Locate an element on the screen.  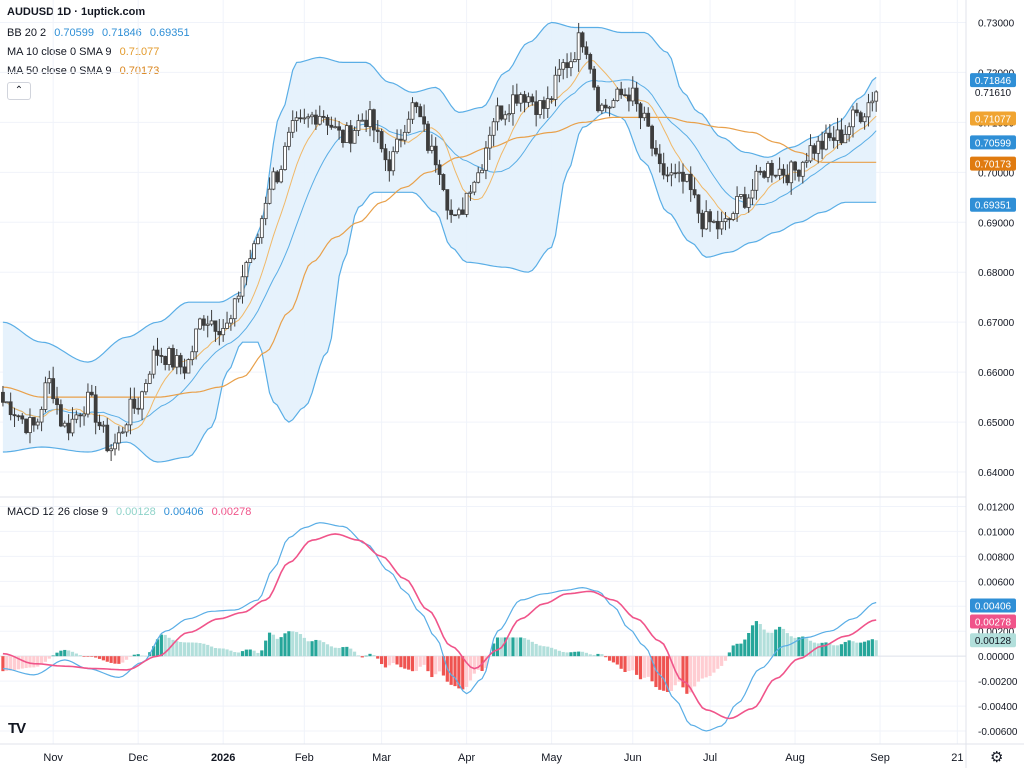
macd-line-value: 0.00406 is located at coordinates (183, 512).